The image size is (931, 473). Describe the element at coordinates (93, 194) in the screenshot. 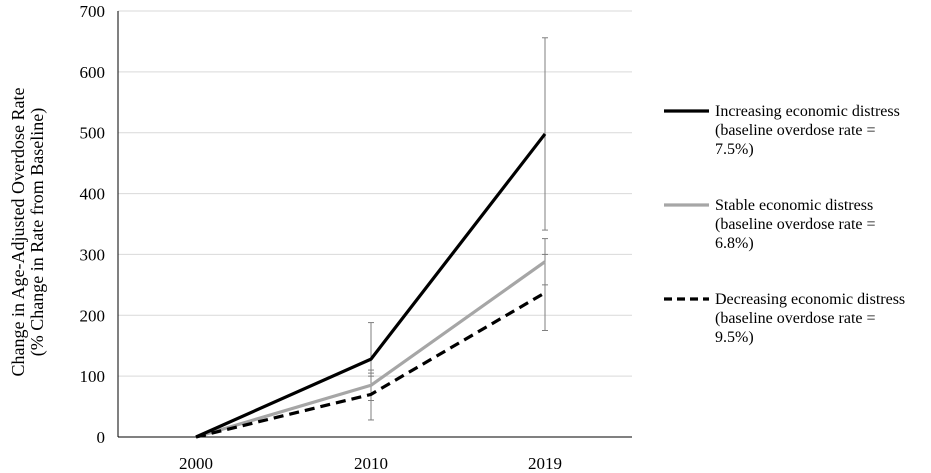

I see `y-tick-label: 400` at that location.